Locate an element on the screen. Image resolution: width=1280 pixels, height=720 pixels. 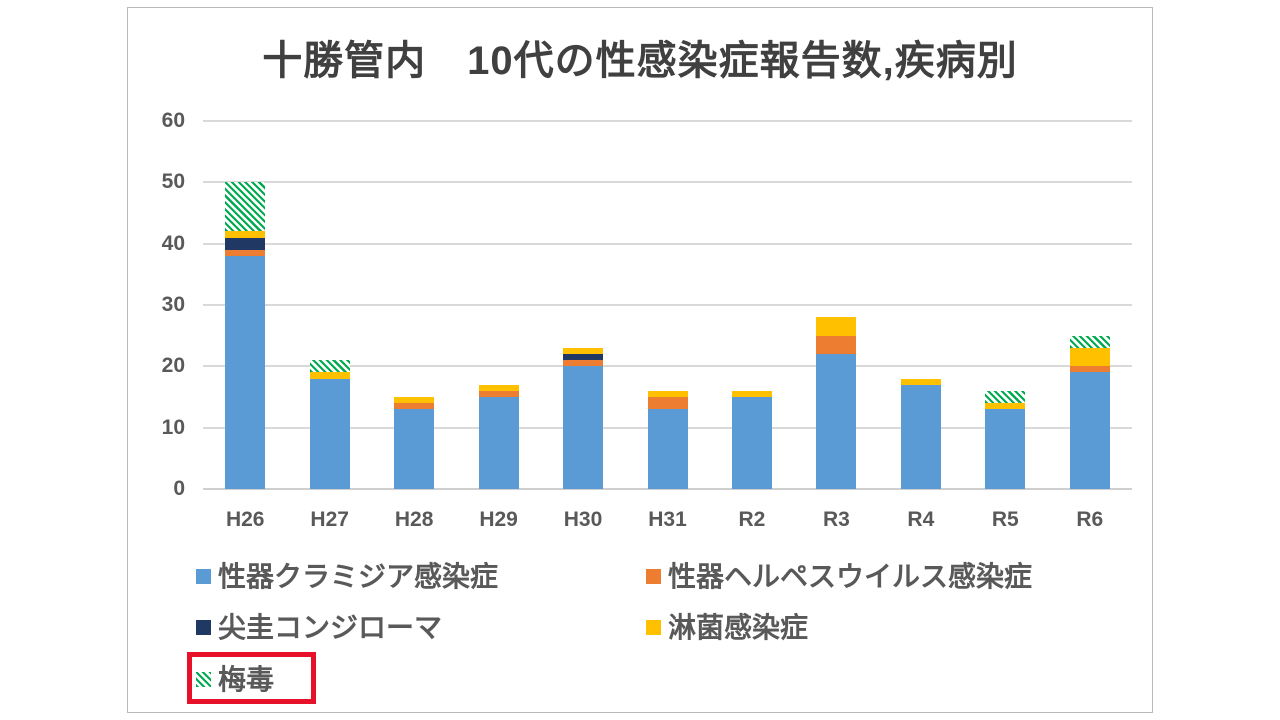
bar-segment-R6-series1 is located at coordinates (1089, 369).